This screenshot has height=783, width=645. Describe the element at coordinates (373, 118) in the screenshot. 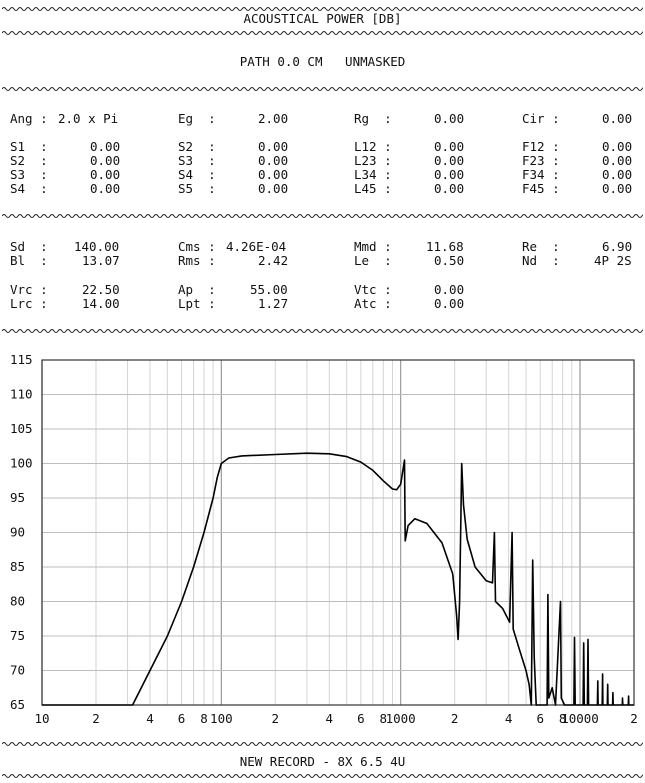

I see `rg-label: Rg :` at that location.